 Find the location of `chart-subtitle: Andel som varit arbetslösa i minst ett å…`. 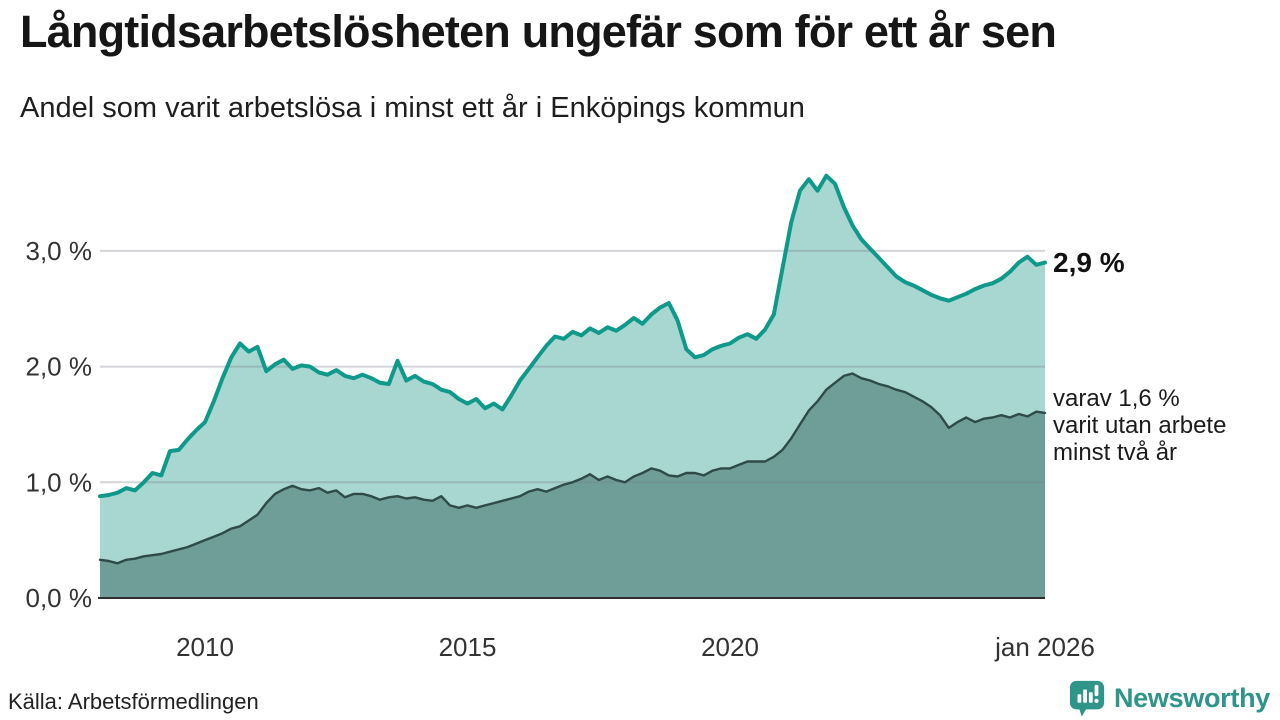

chart-subtitle: Andel som varit arbetslösa i minst ett å… is located at coordinates (412, 108).